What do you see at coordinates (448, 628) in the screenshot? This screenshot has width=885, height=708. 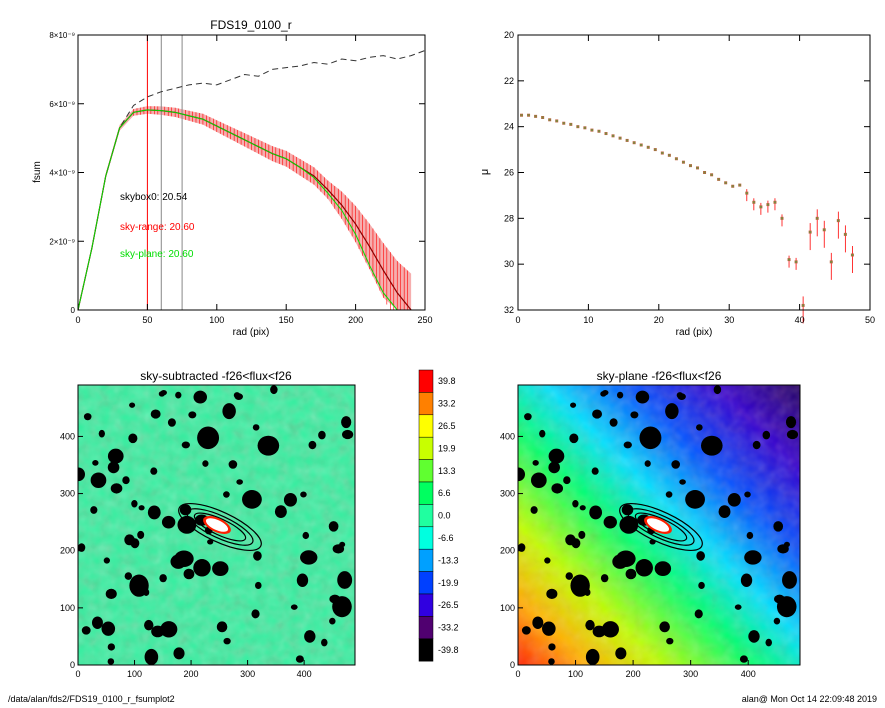 I see `colorbar-label: -33.2` at bounding box center [448, 628].